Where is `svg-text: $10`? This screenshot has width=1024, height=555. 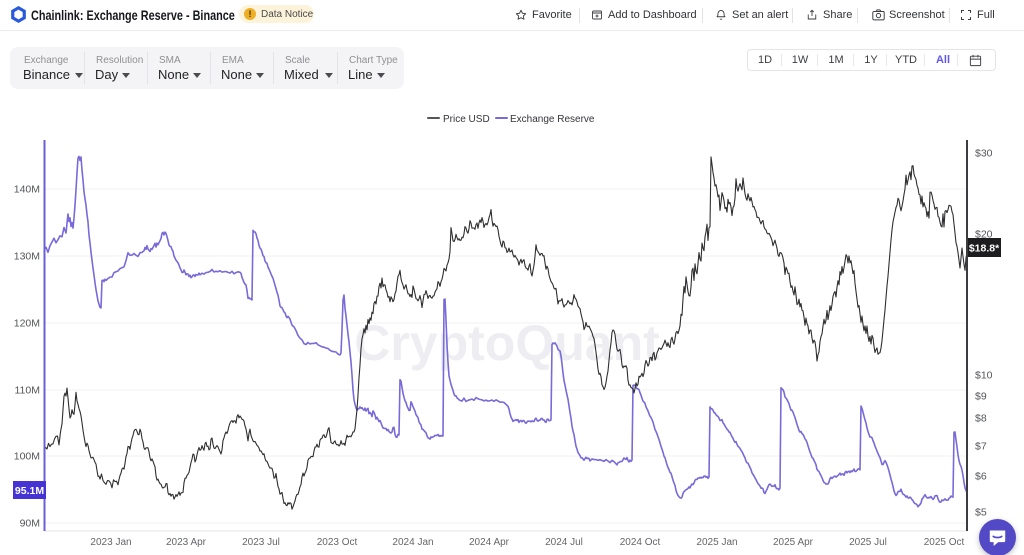 svg-text: $10 is located at coordinates (984, 376).